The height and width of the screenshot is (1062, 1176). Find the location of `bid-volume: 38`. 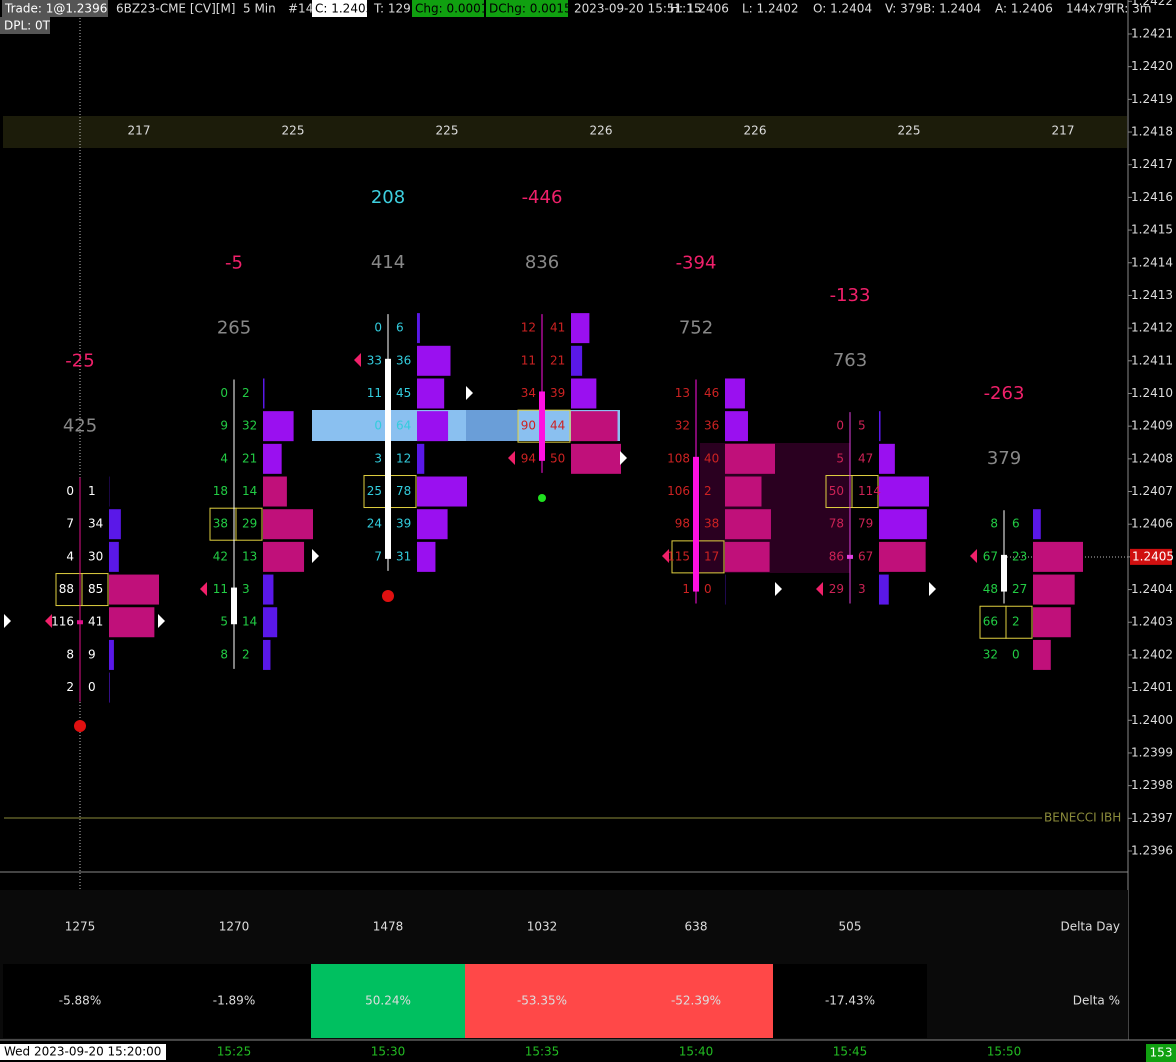

bid-volume: 38 is located at coordinates (220, 524).